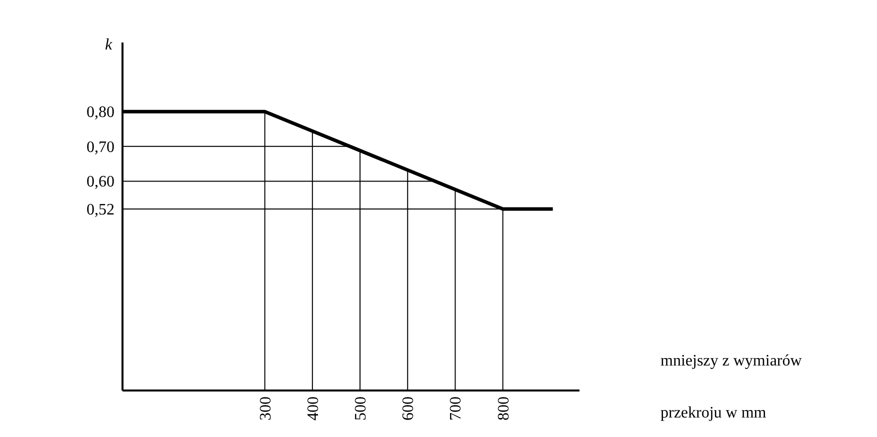 This screenshot has width=877, height=437. I want to click on y-axis-title: k, so click(108, 45).